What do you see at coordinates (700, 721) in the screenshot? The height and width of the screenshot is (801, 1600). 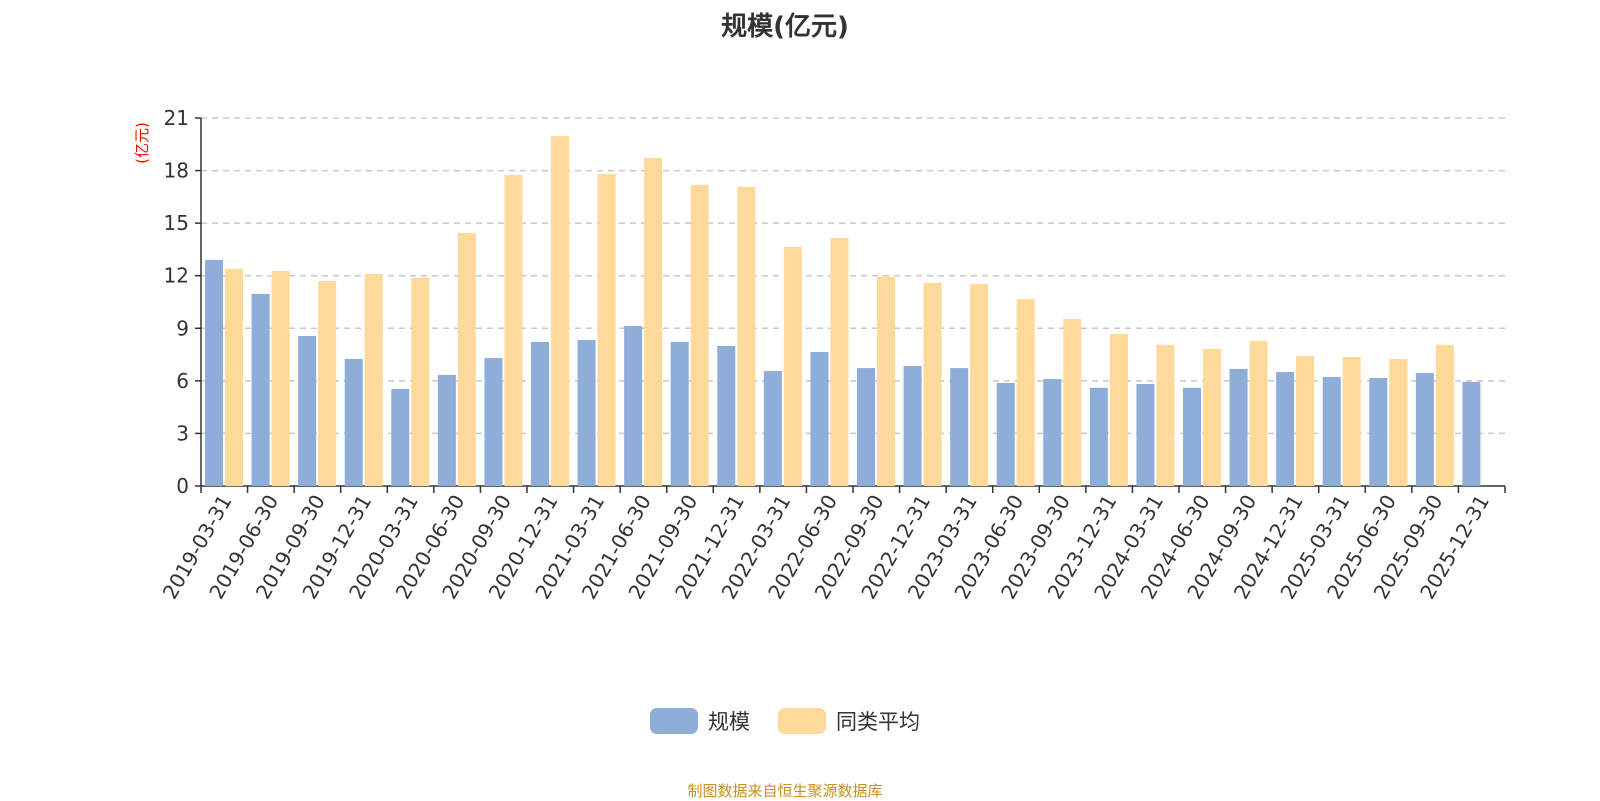 I see `legend-item-scale: 规模` at bounding box center [700, 721].